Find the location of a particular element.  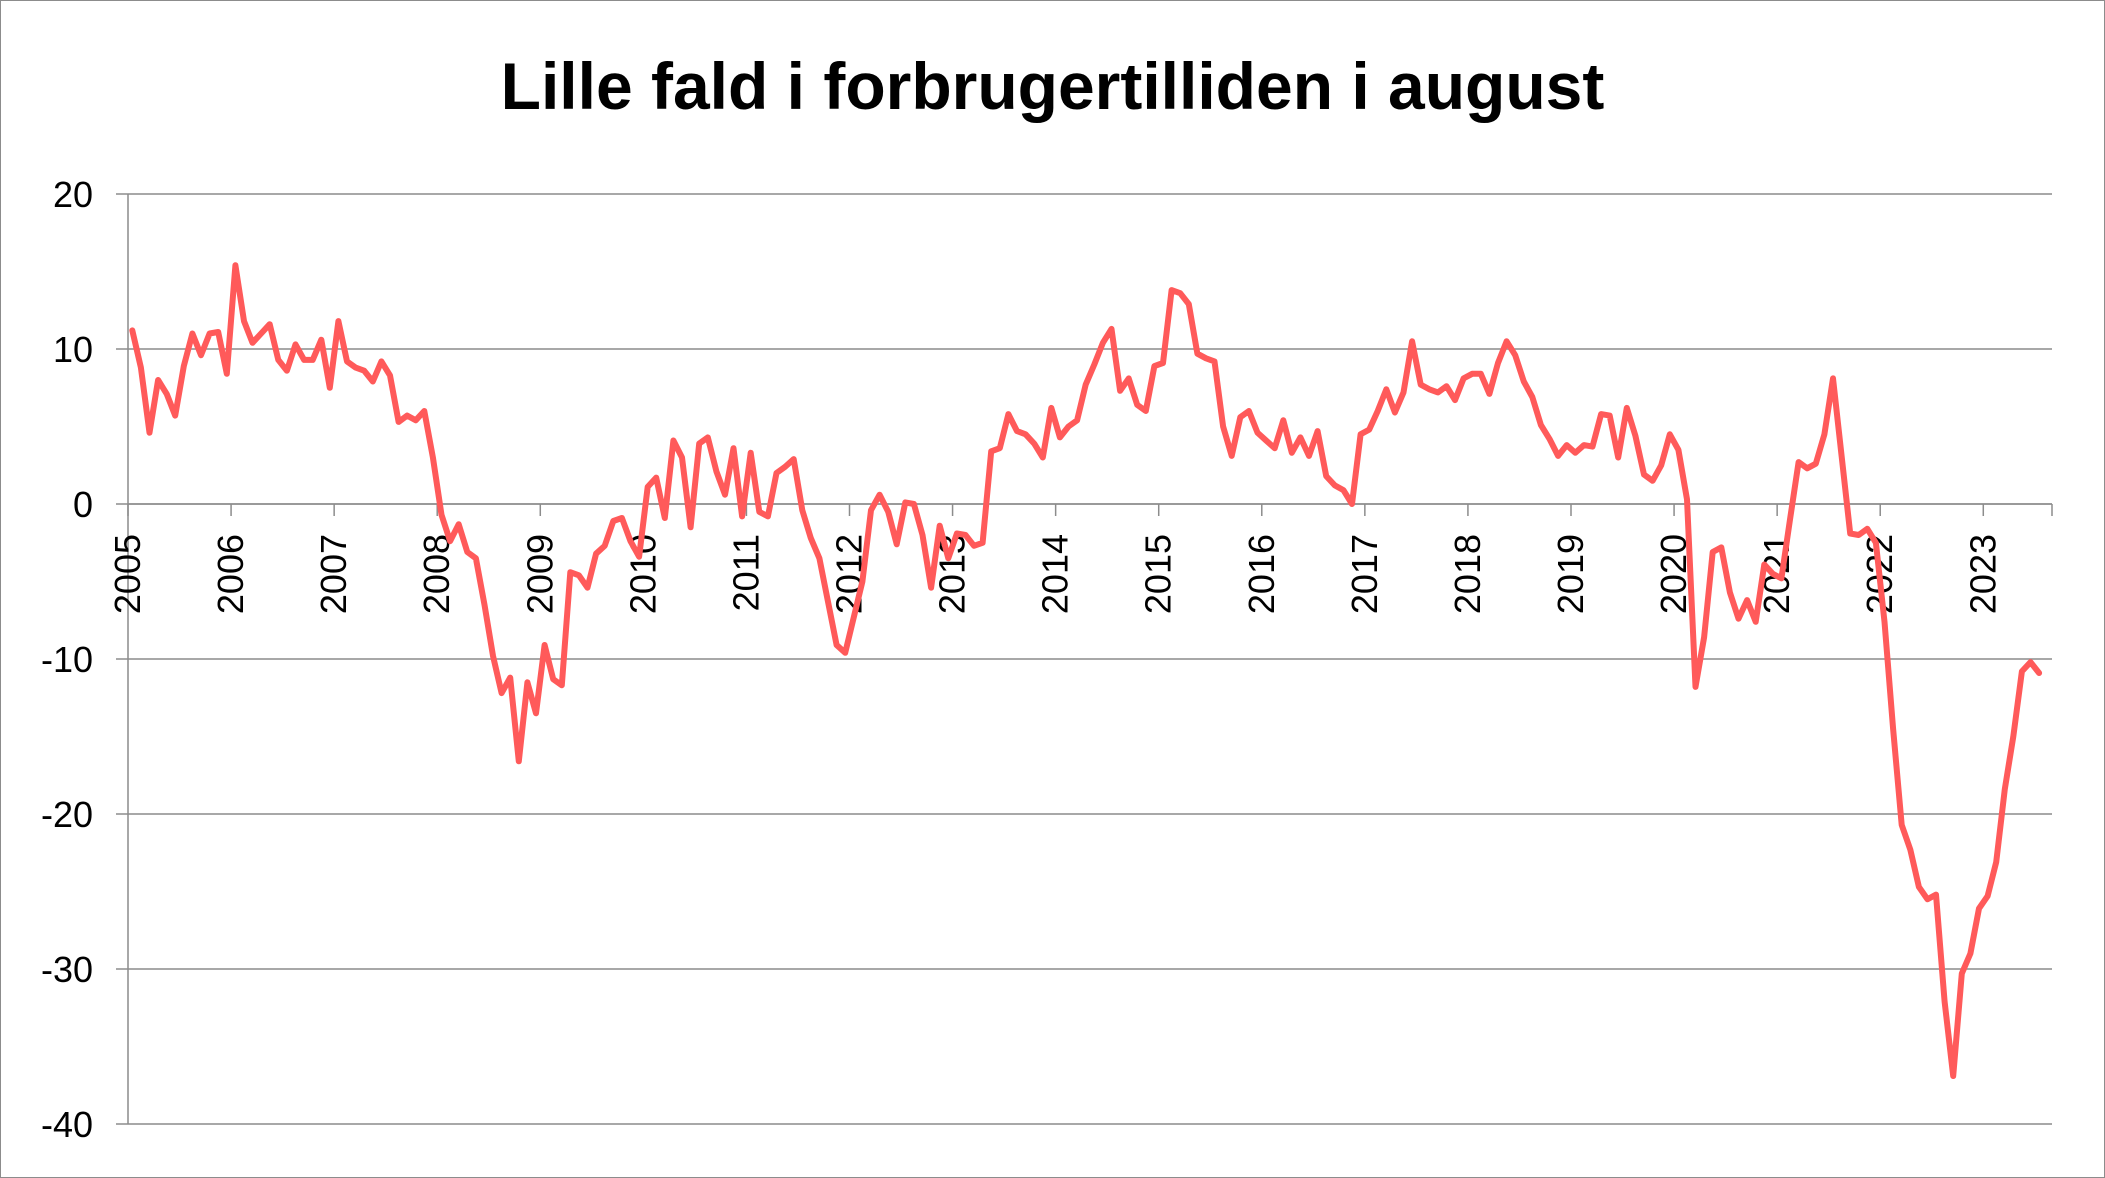

y-tick-label: -40 is located at coordinates (67, 1124).